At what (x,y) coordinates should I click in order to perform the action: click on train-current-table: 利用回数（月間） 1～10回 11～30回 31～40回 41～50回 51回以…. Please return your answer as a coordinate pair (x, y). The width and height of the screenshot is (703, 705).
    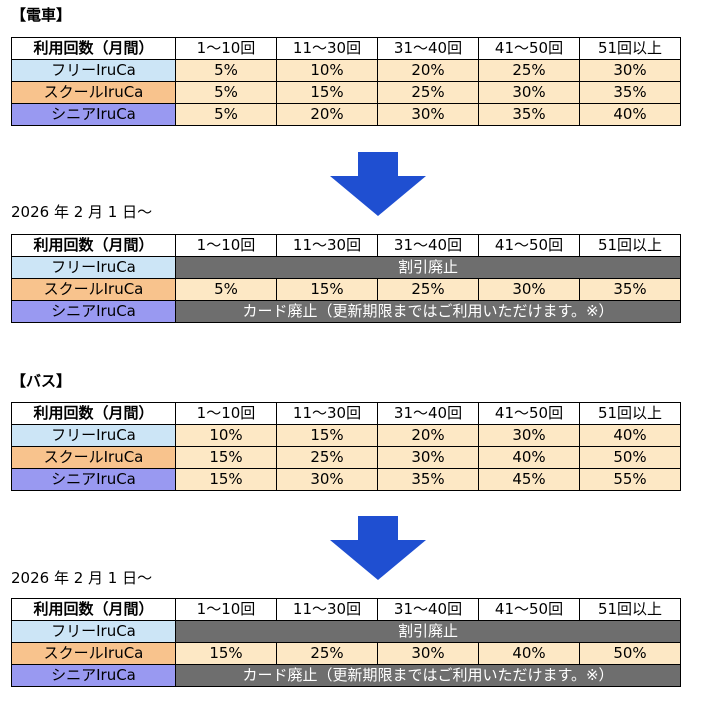
    Looking at the image, I should click on (346, 81).